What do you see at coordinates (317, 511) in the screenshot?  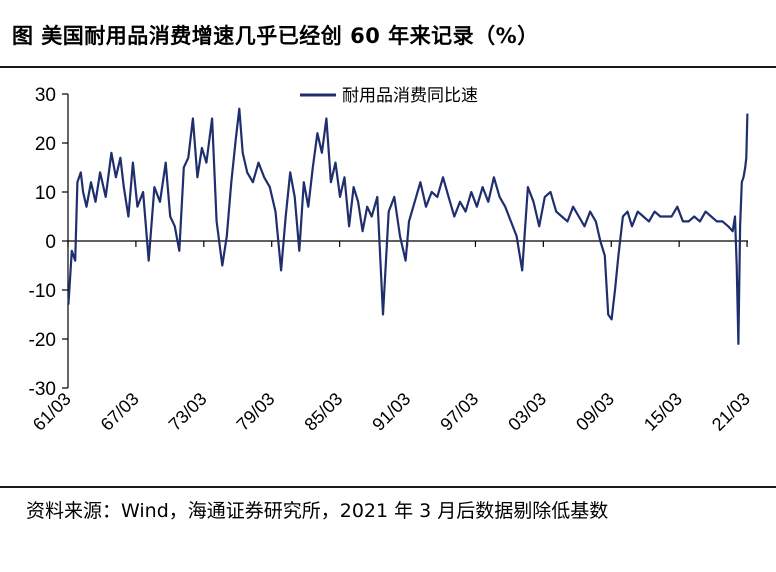 I see `source-note: 资料来源：Wind，海通证券研究所，2021 年 3 月后数据剔除低基数` at bounding box center [317, 511].